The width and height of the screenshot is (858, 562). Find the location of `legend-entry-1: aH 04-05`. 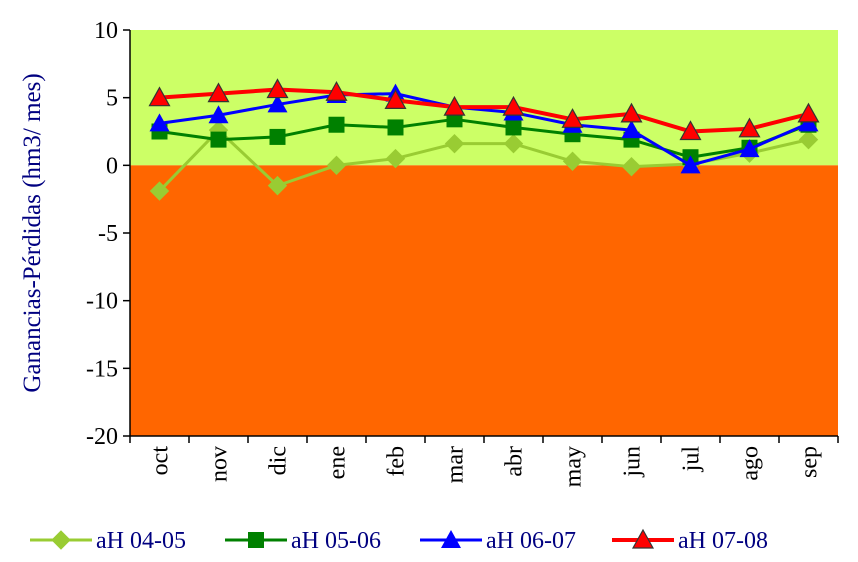

legend-entry-1: aH 04-05 is located at coordinates (108, 541).